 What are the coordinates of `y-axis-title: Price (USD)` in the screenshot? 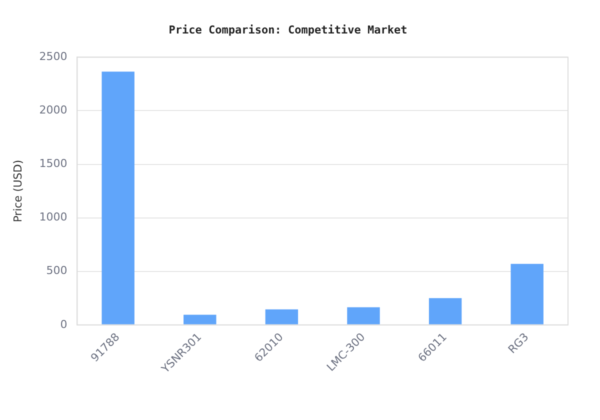 It's located at (17, 191).